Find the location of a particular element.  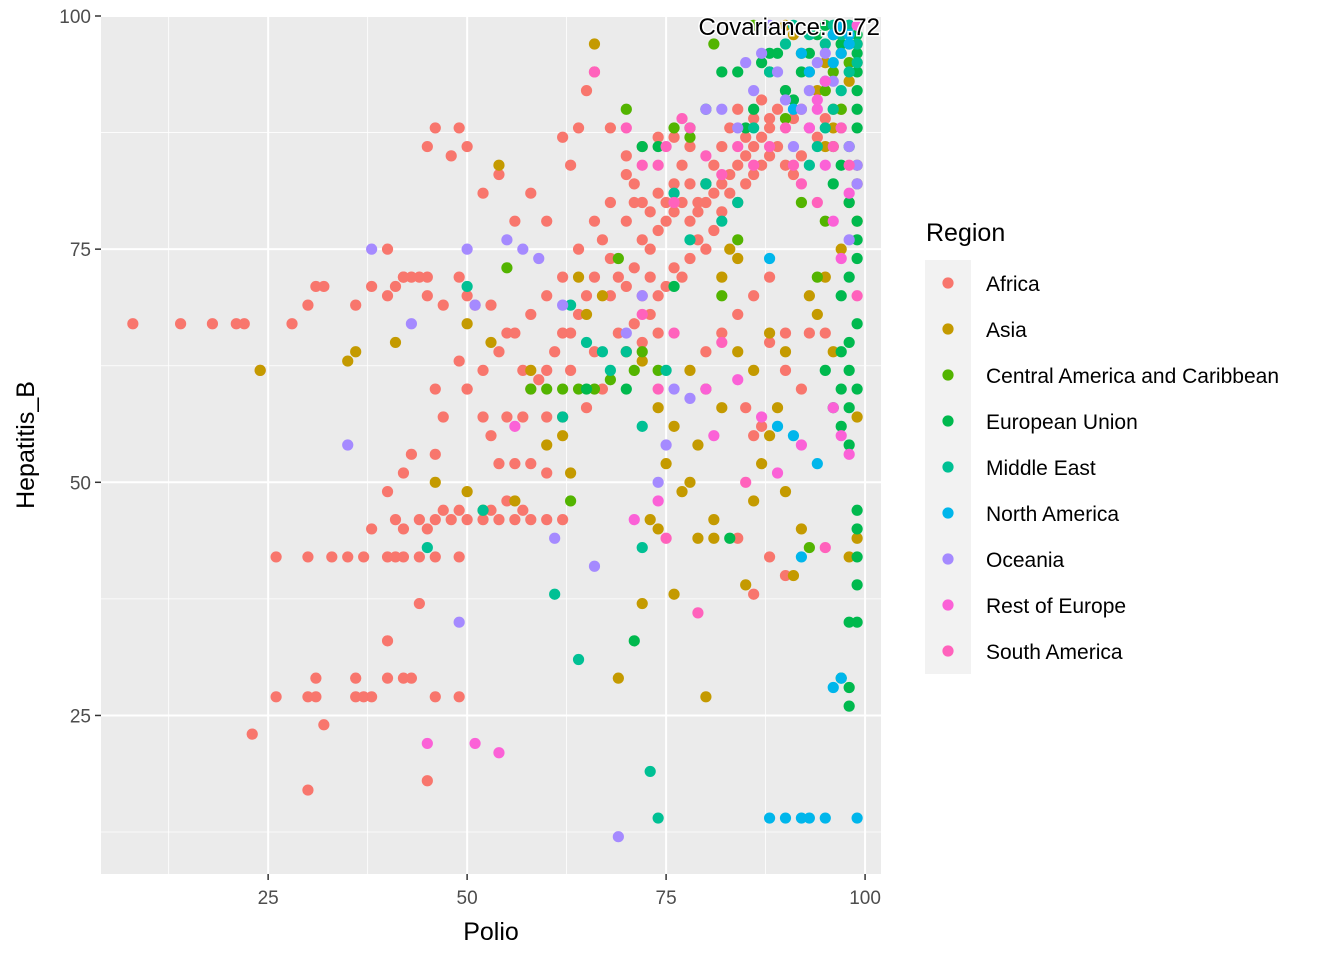

x-axis-title: Polio is located at coordinates (491, 932).